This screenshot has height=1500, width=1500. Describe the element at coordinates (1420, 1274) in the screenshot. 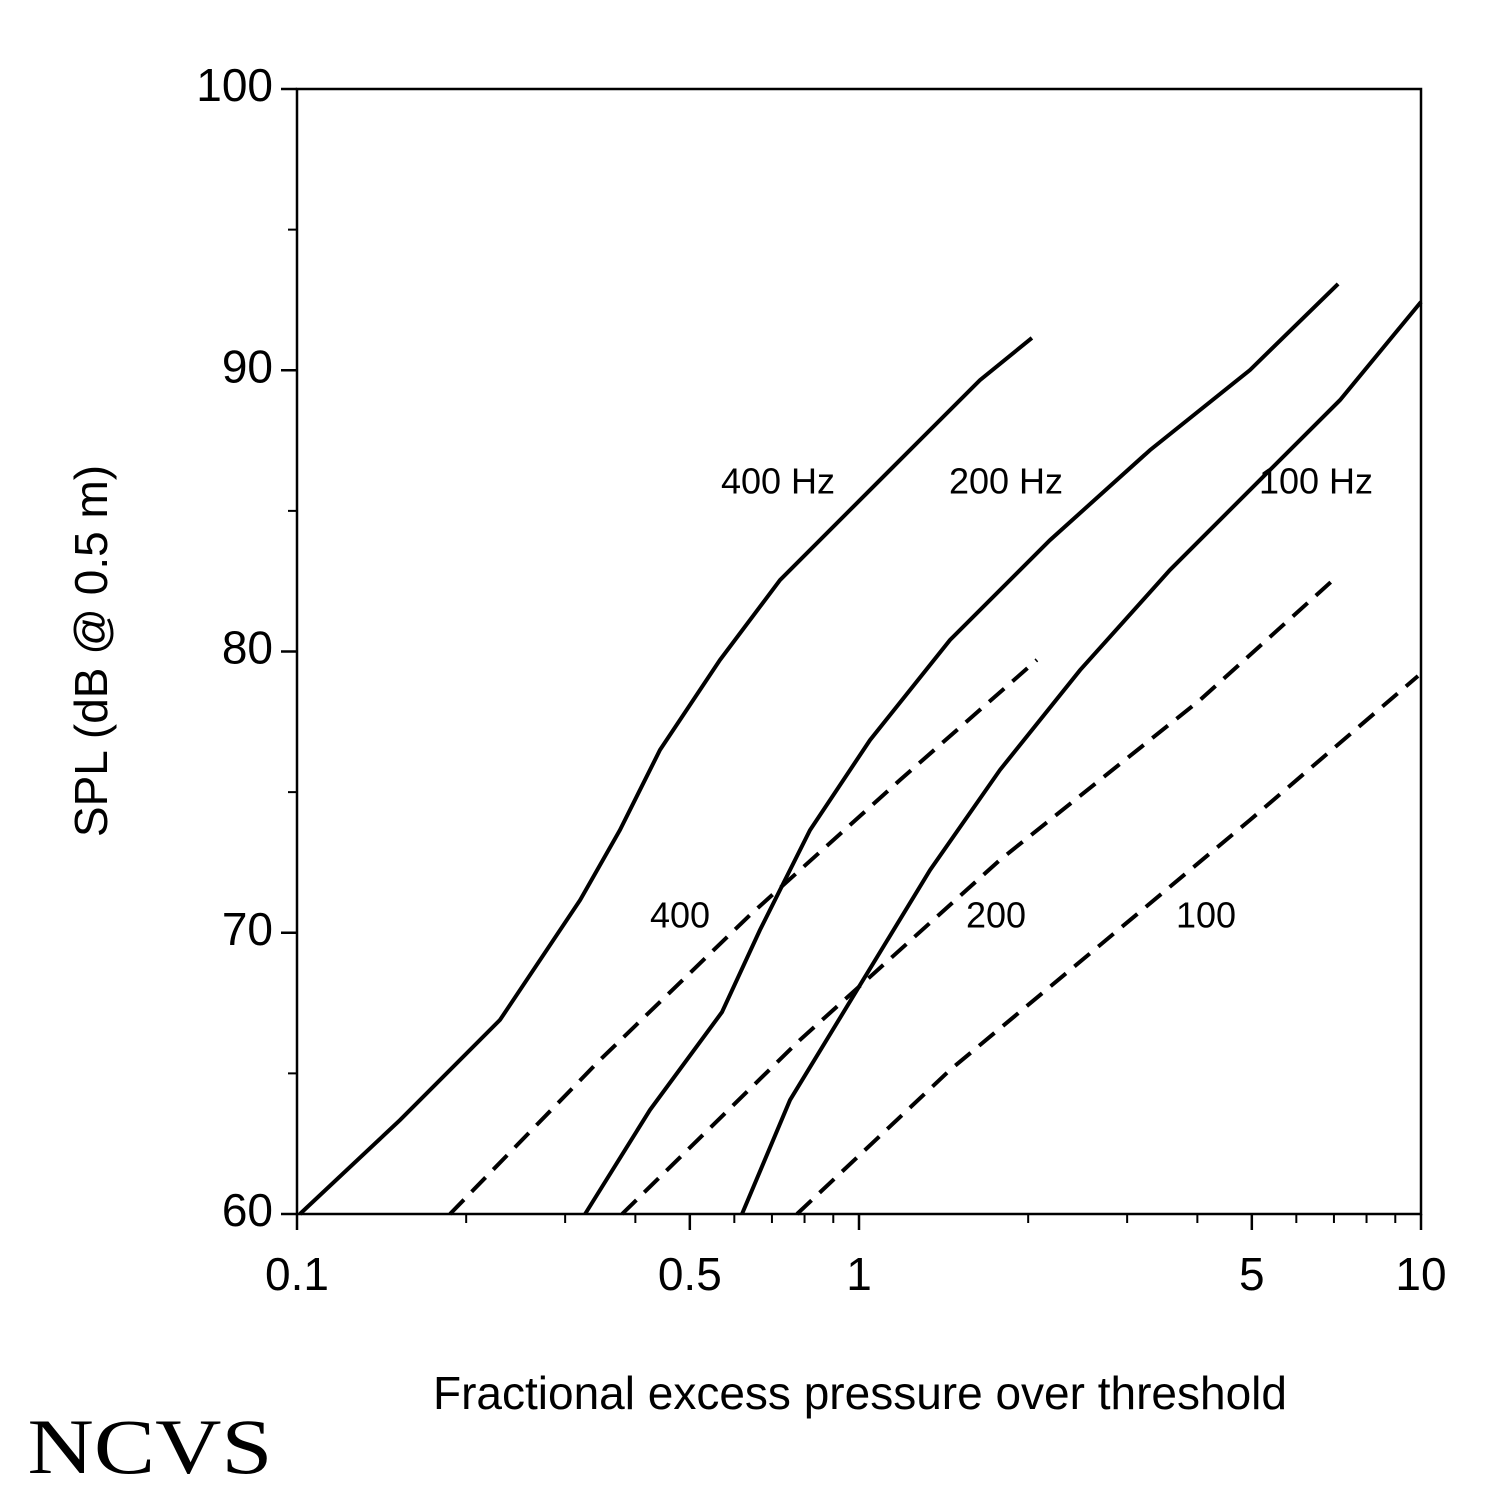

I see `x-tick-label: 10` at that location.